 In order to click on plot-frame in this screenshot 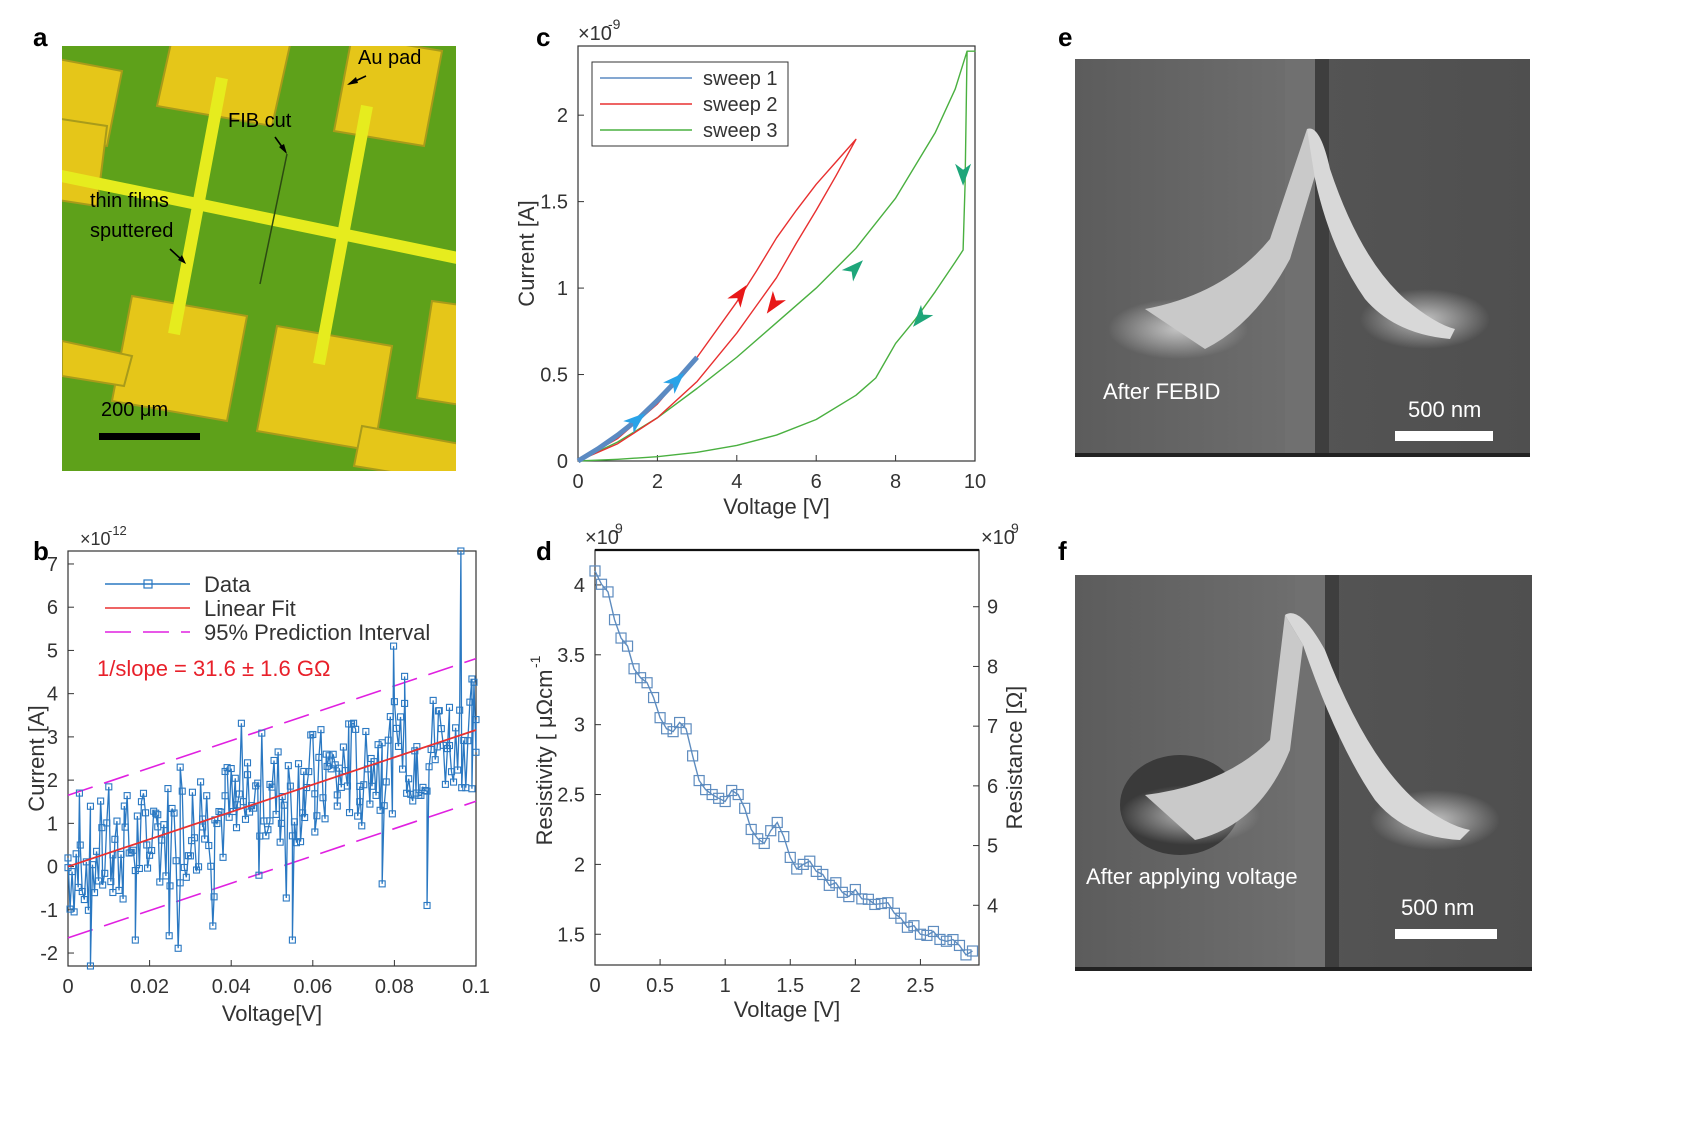, I will do `click(776, 253)`.